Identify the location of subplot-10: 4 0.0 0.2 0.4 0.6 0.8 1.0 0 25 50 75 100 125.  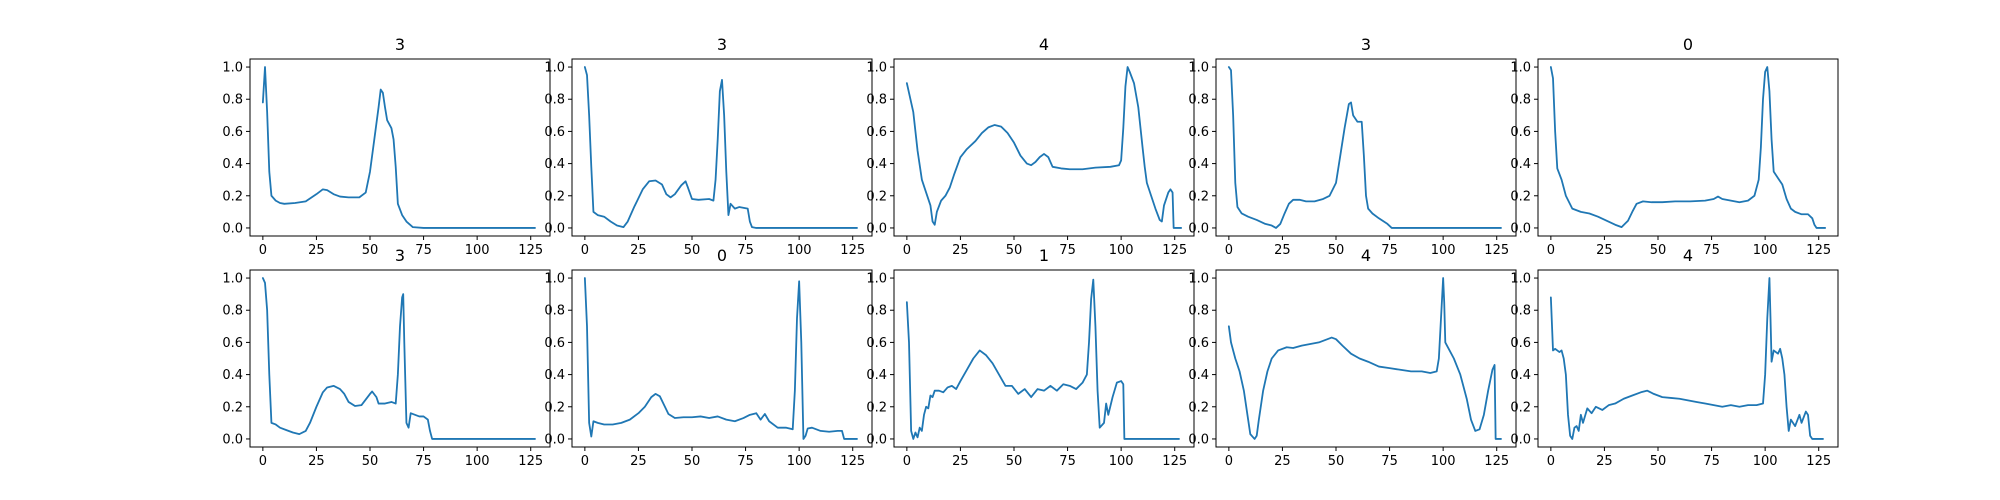
(1674, 357).